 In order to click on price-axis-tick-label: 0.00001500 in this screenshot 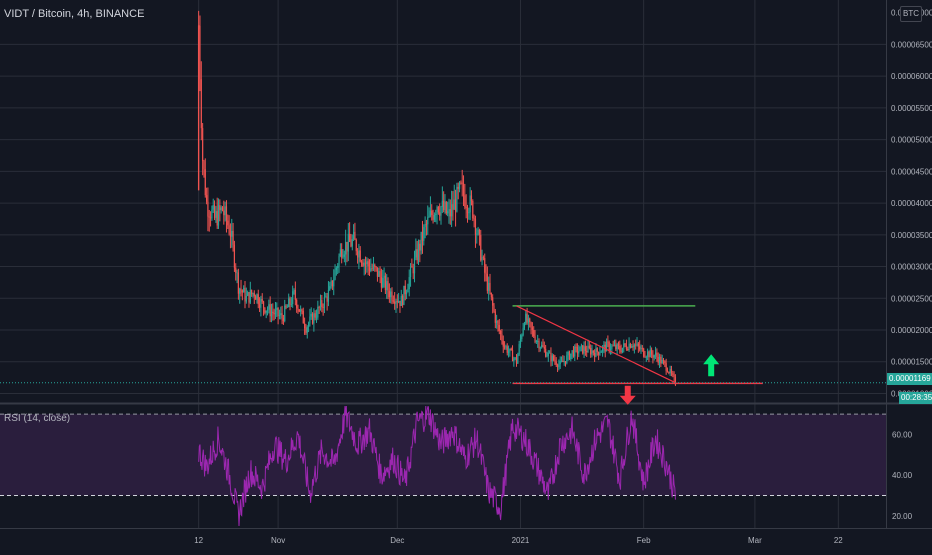, I will do `click(911, 362)`.